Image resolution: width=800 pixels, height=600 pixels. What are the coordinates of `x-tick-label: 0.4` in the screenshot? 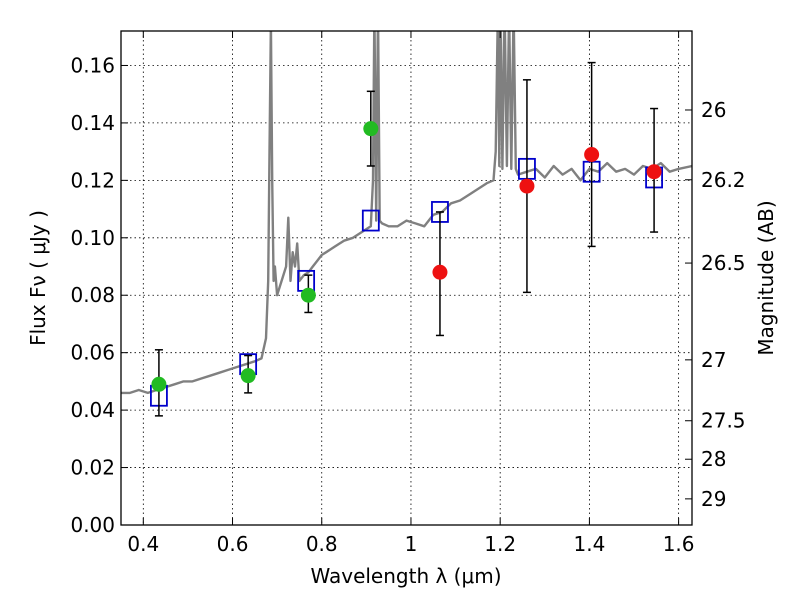 It's located at (143, 544).